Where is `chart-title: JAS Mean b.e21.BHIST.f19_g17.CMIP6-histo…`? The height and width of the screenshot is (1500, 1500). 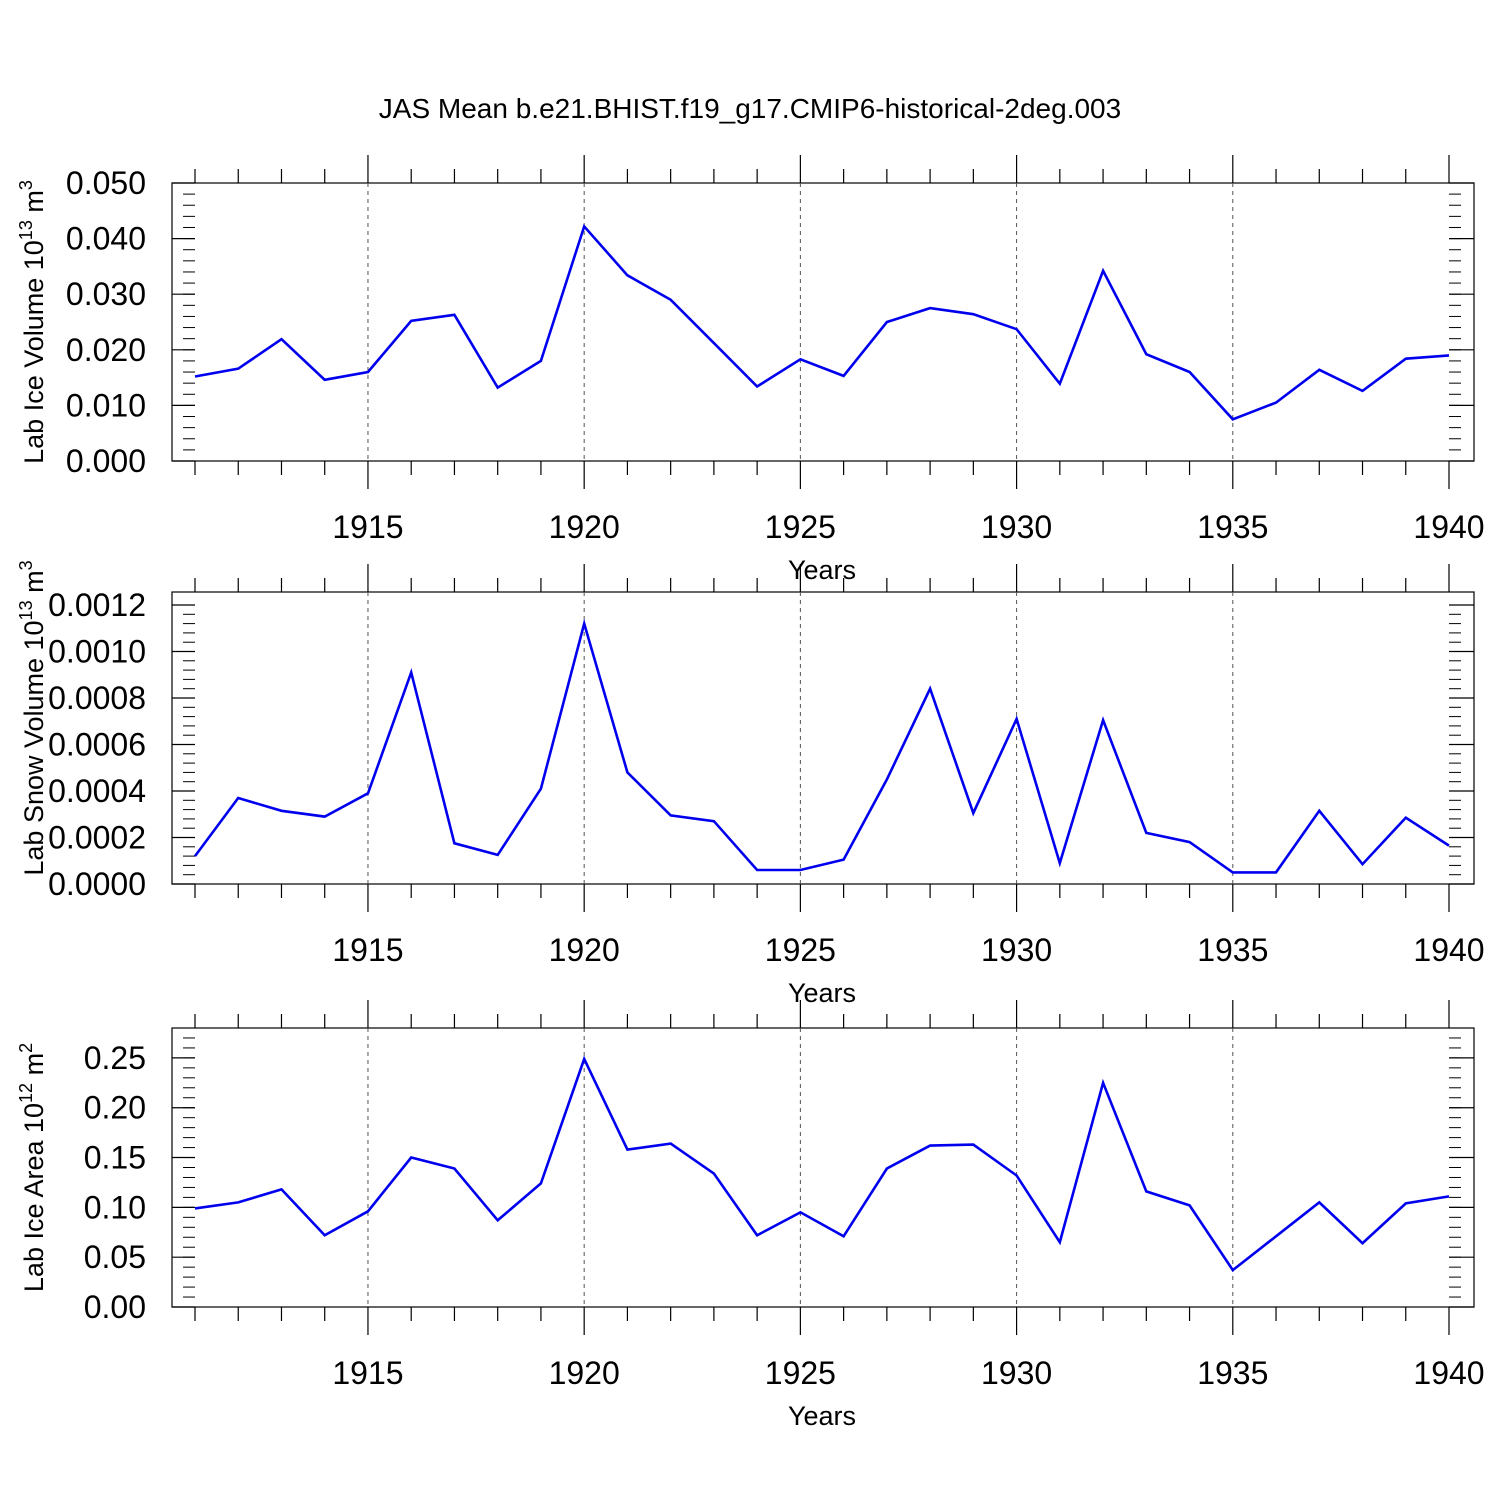
chart-title: JAS Mean b.e21.BHIST.f19_g17.CMIP6-histo… is located at coordinates (750, 108).